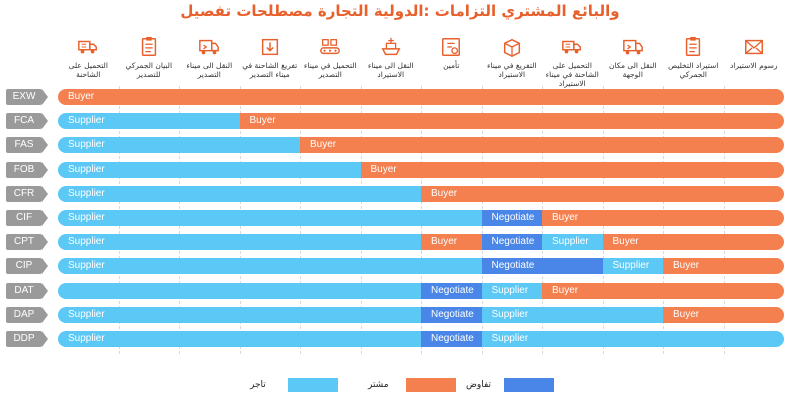  What do you see at coordinates (753, 47) in the screenshot?
I see `envelope-icon` at bounding box center [753, 47].